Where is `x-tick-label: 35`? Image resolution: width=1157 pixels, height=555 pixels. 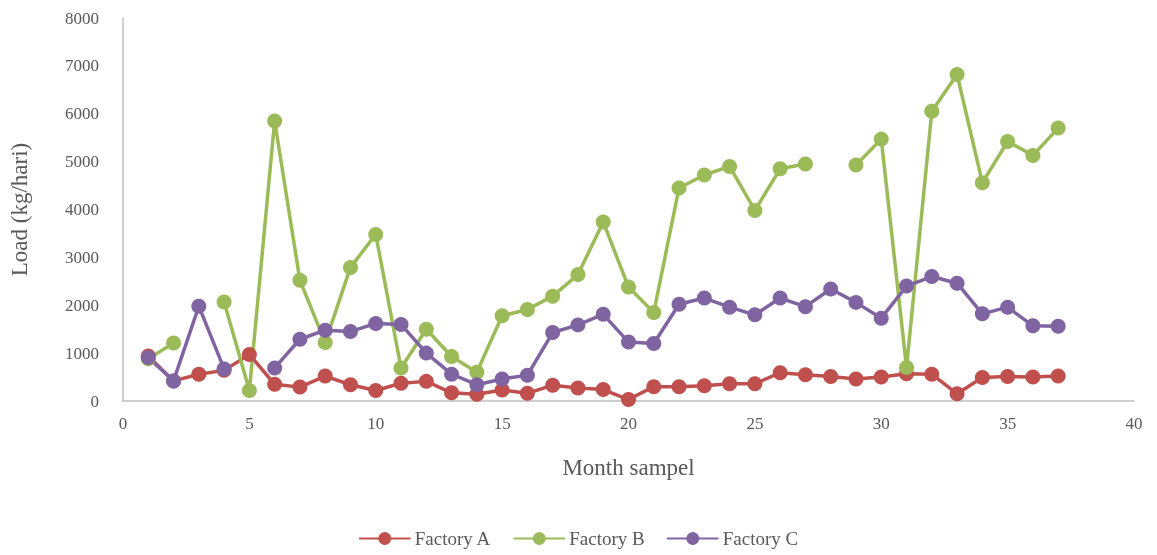
x-tick-label: 35 is located at coordinates (1008, 423).